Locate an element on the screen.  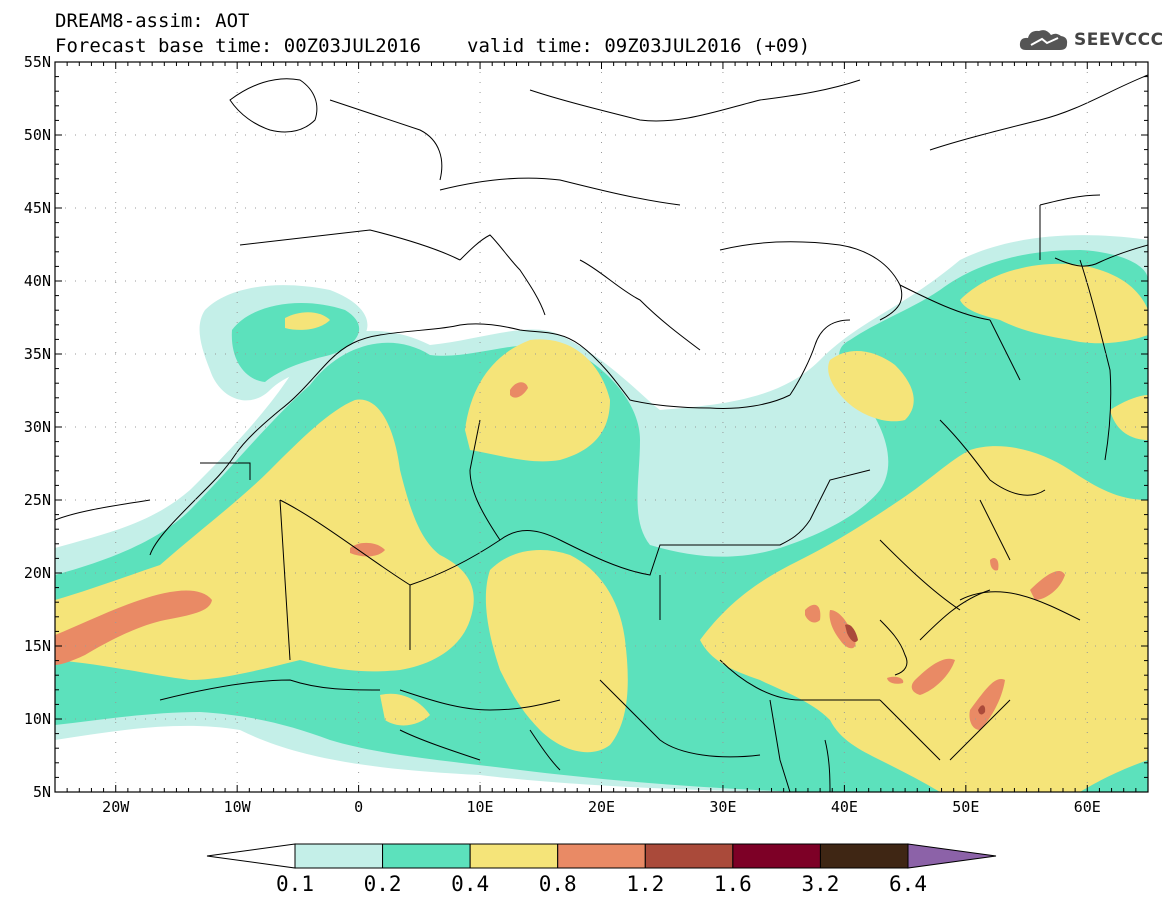
latitude-labels: 55N 50N 45N 40N 35N 30N 25N 20N 15N 10N 5N is located at coordinates (37, 427).